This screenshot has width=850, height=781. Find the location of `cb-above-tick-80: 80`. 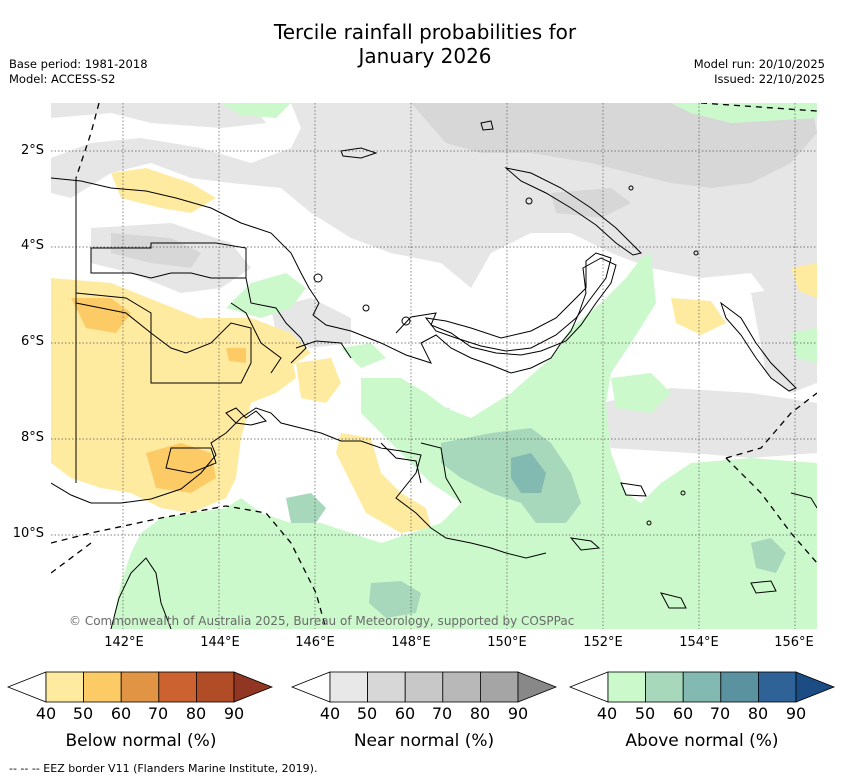

cb-above-tick-80: 80 is located at coordinates (758, 713).